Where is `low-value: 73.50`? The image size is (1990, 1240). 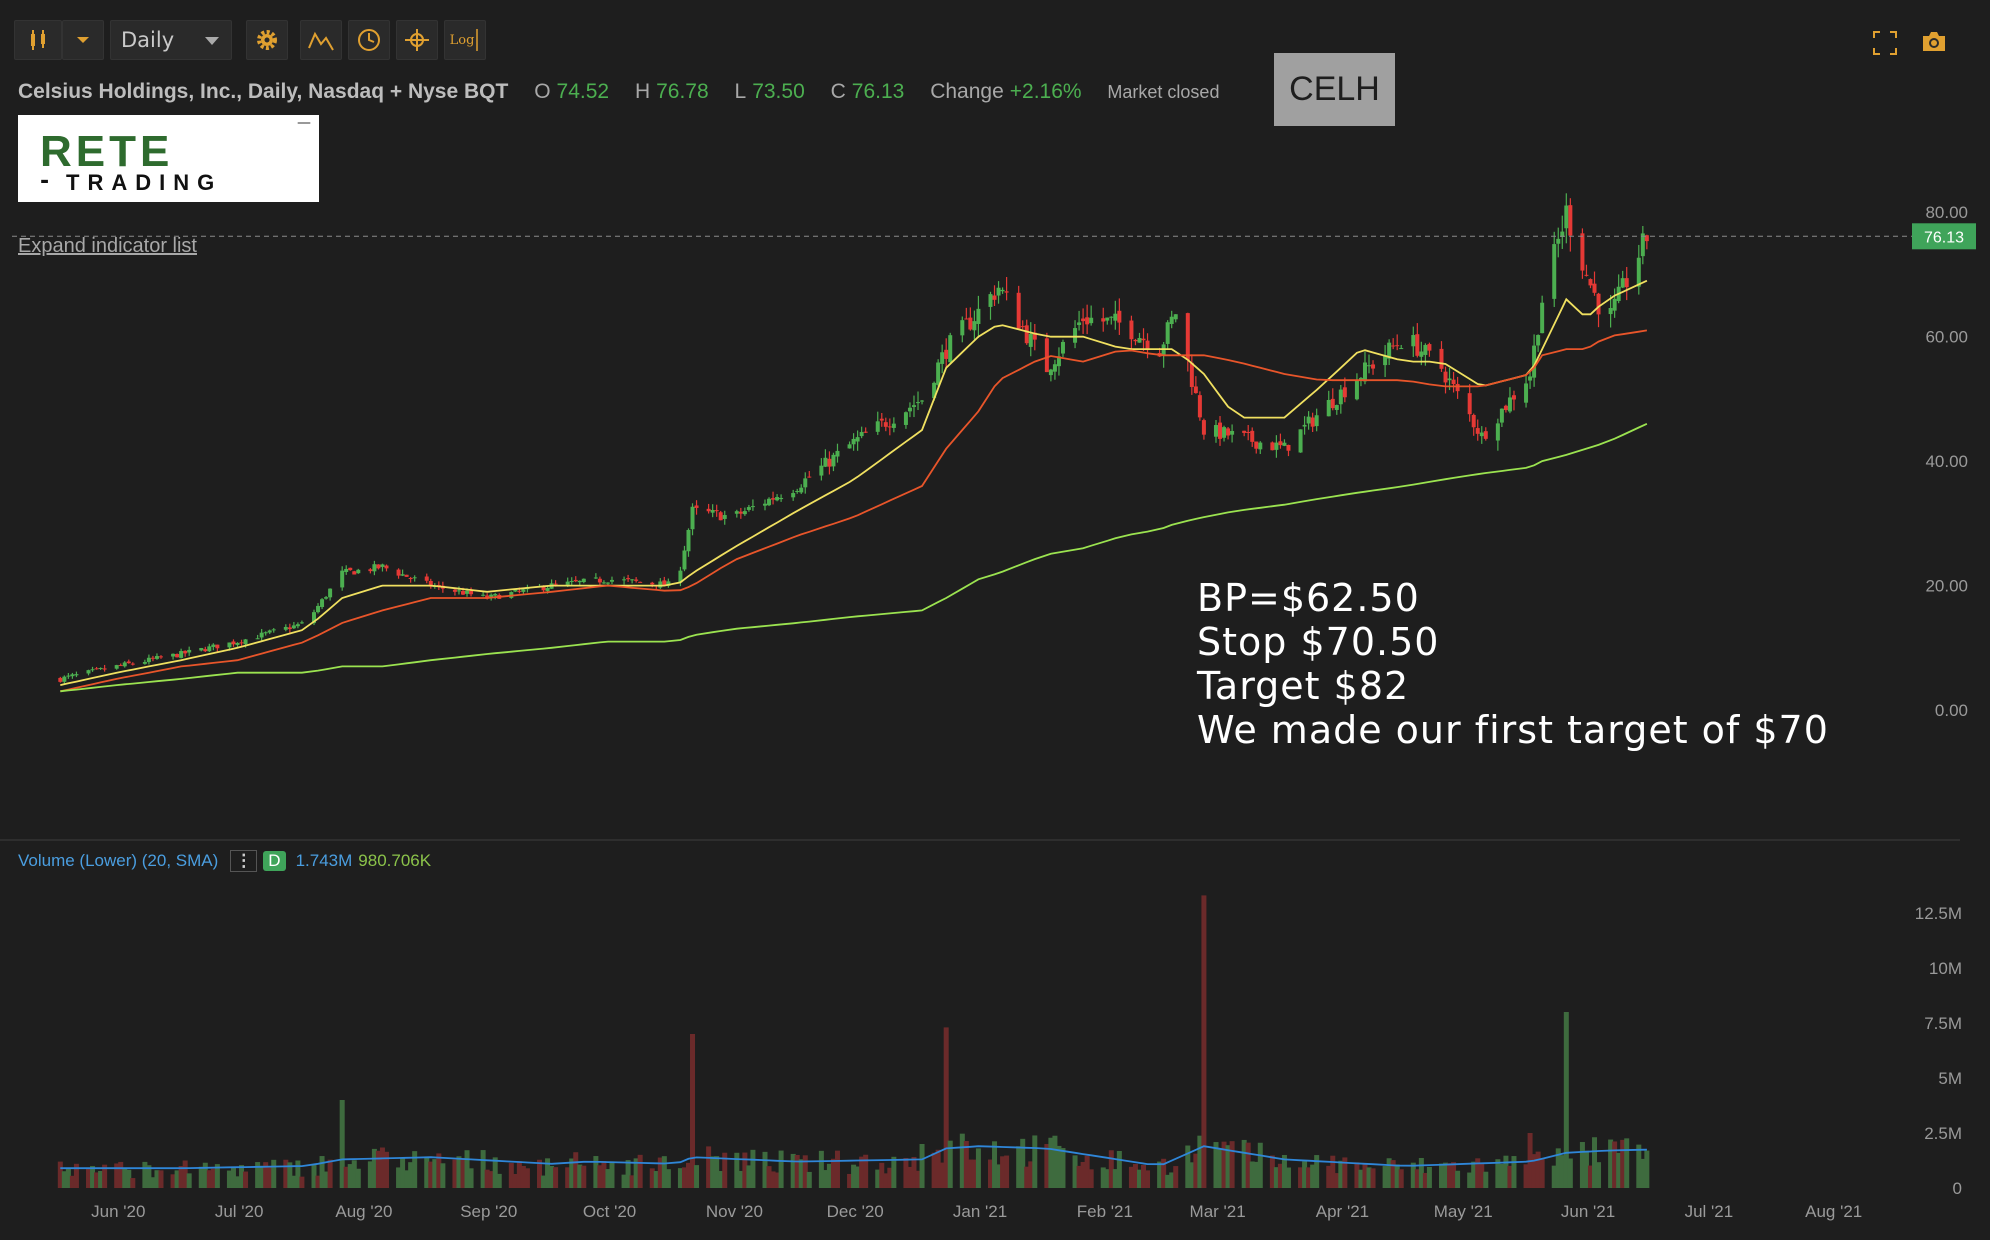
low-value: 73.50 is located at coordinates (778, 91).